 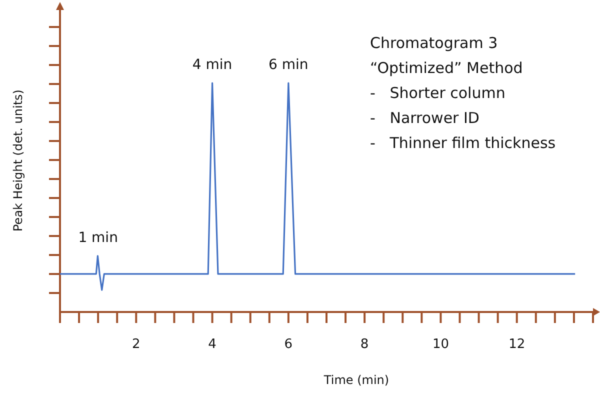 I want to click on annotation: - Narrower ID, so click(x=425, y=118).